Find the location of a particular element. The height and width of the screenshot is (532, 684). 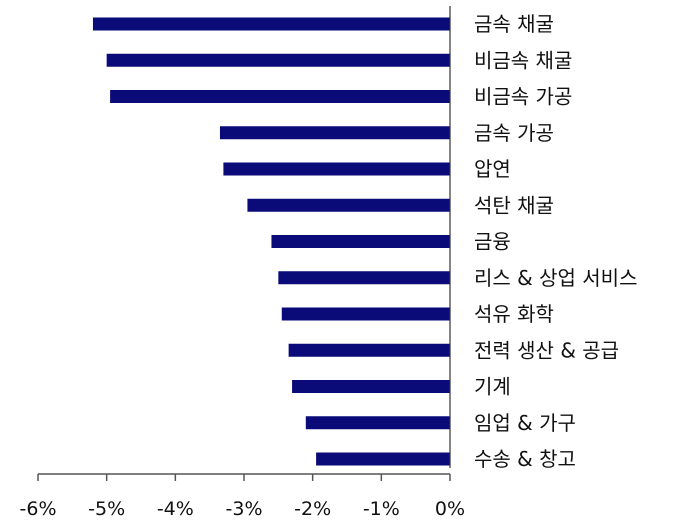

x-axis-ticks-group: -6% -5% -4% -3% -2% -1% 0% is located at coordinates (242, 497).